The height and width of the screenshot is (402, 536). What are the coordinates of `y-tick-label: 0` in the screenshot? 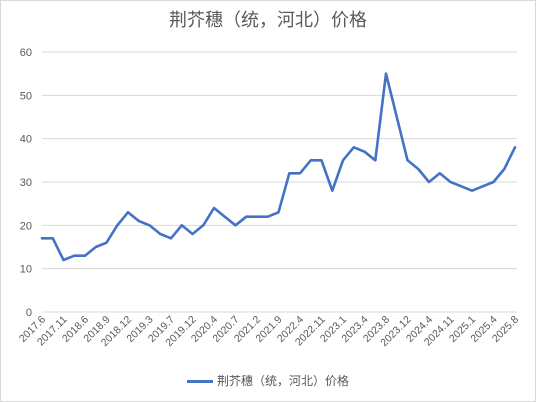 It's located at (29, 313).